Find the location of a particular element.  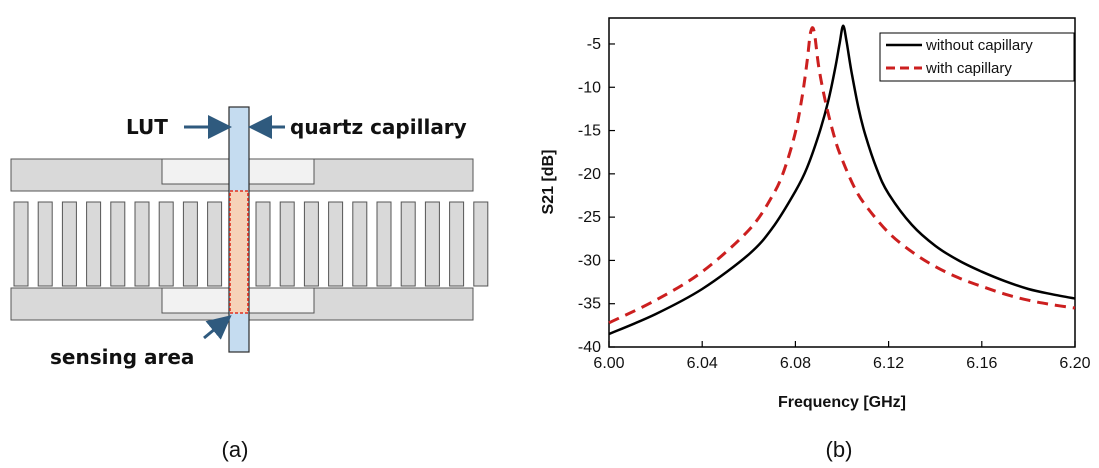

x-tick-label: 6.00 is located at coordinates (608, 363).